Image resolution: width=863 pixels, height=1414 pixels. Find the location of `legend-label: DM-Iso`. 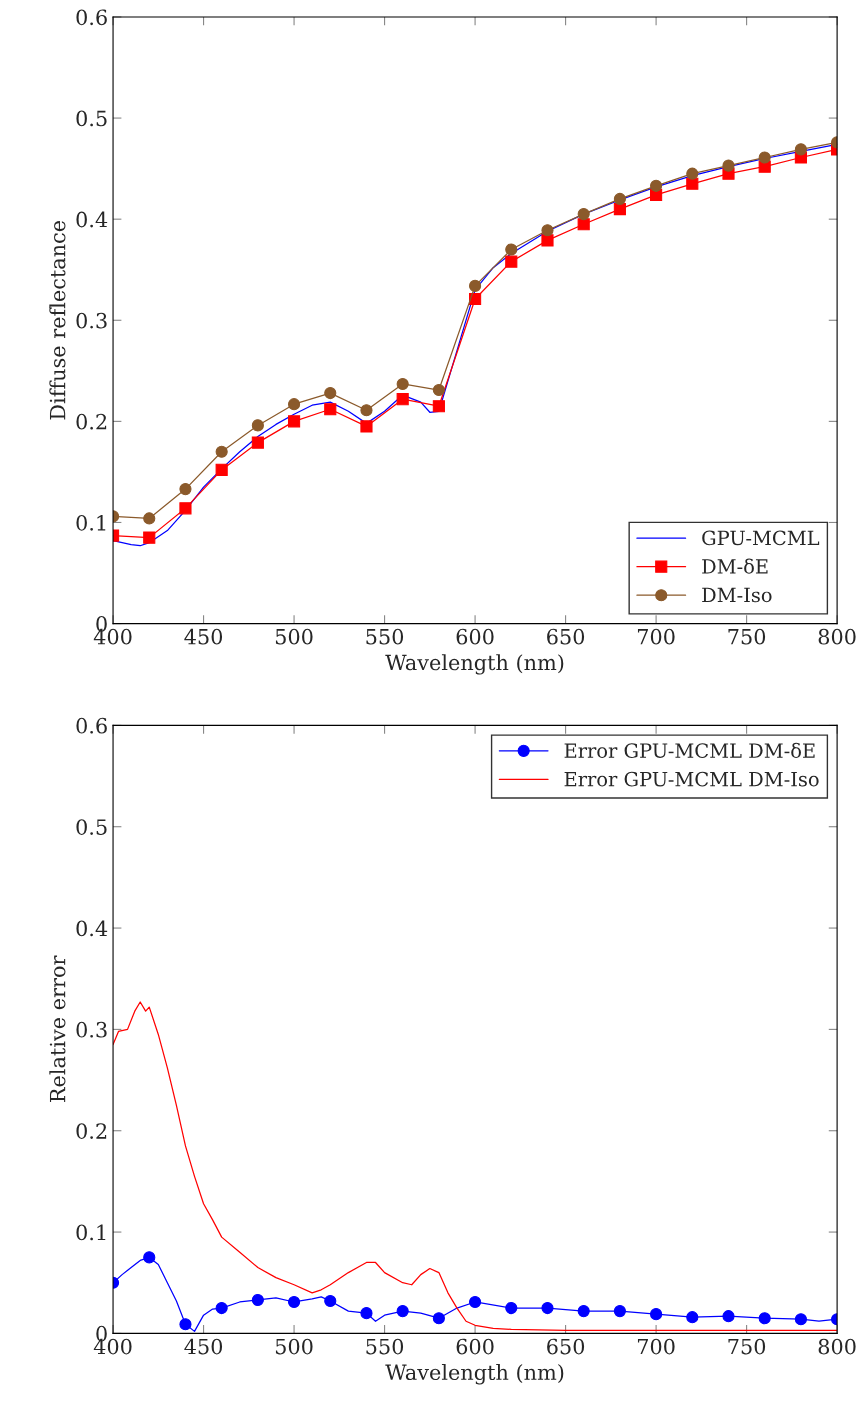

legend-label: DM-Iso is located at coordinates (737, 595).